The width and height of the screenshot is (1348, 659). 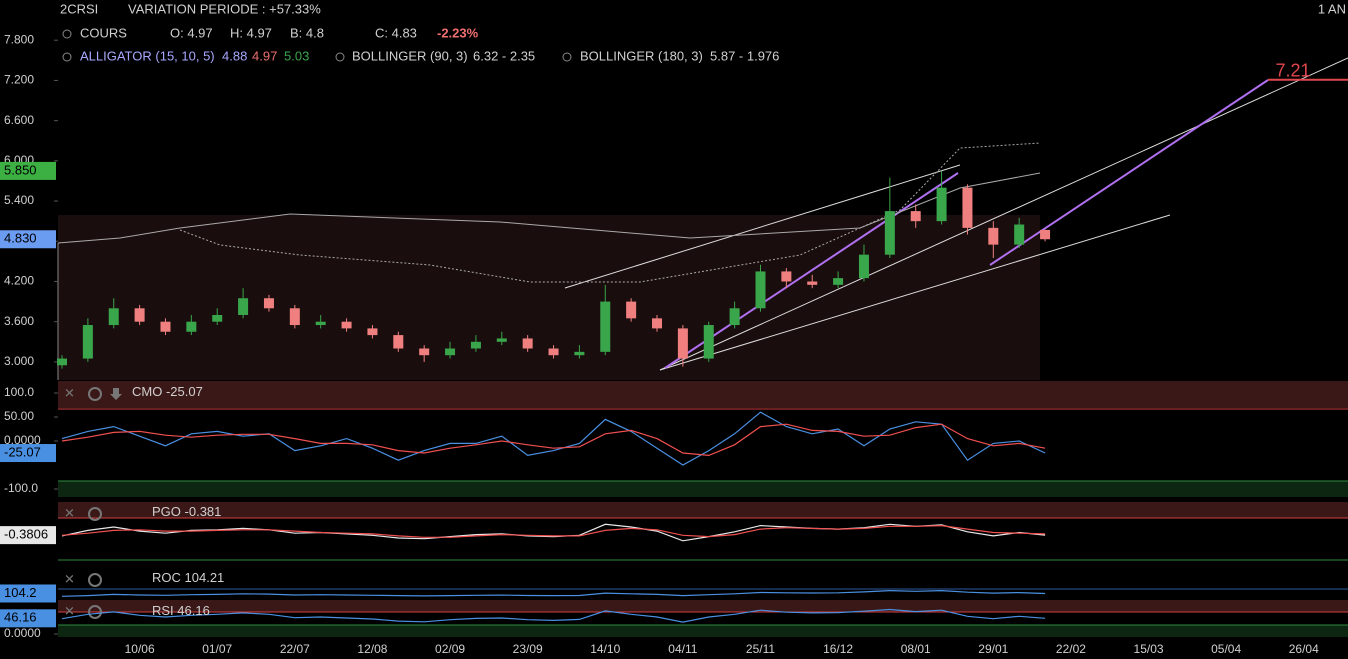 I want to click on value-marker-label: 104.2, so click(x=20, y=592).